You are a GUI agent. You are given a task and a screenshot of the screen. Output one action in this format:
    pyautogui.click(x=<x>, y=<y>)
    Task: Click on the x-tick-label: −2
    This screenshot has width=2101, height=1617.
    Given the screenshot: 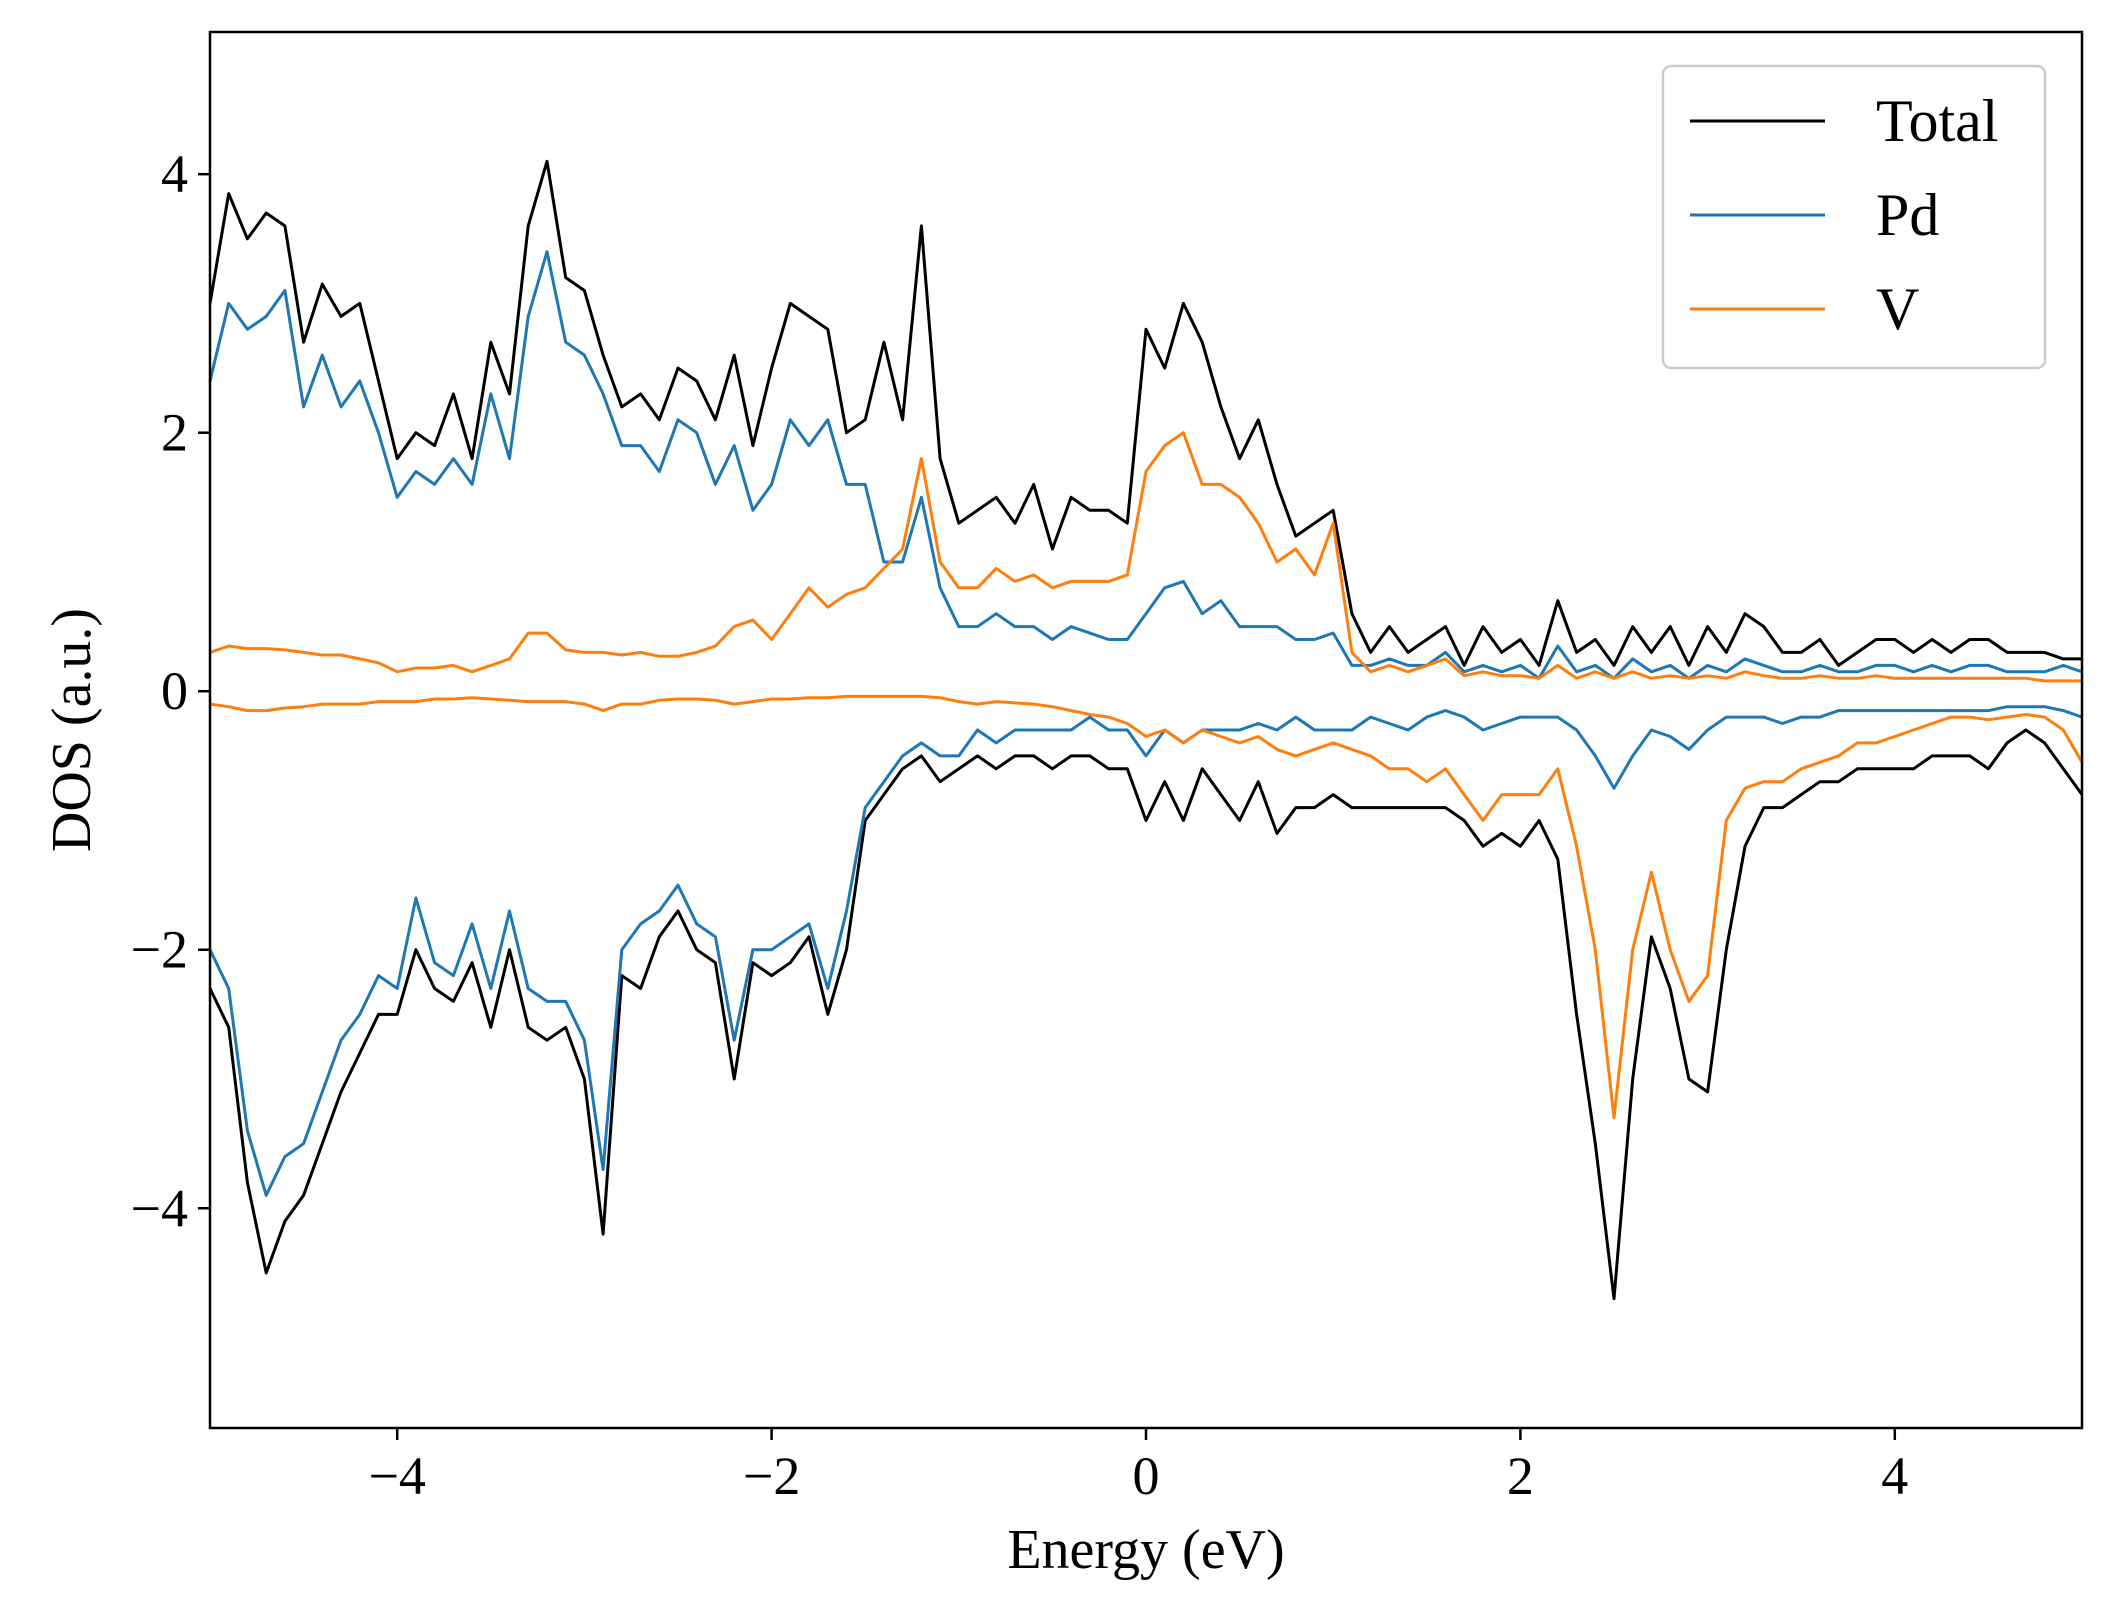 What is the action you would take?
    pyautogui.click(x=771, y=1476)
    